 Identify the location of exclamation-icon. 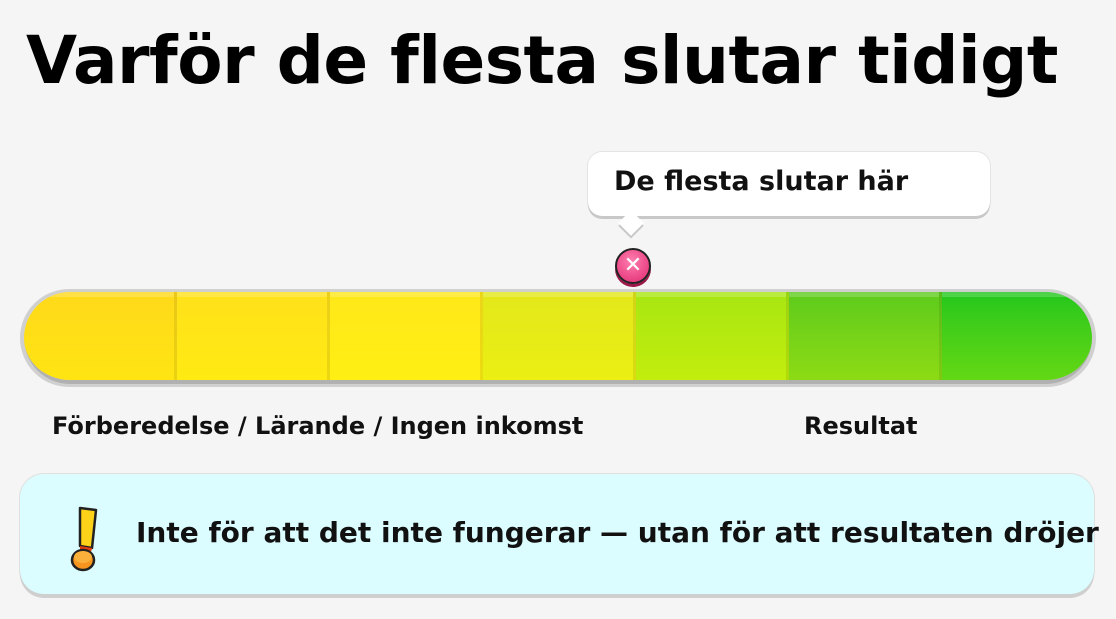
(84, 539).